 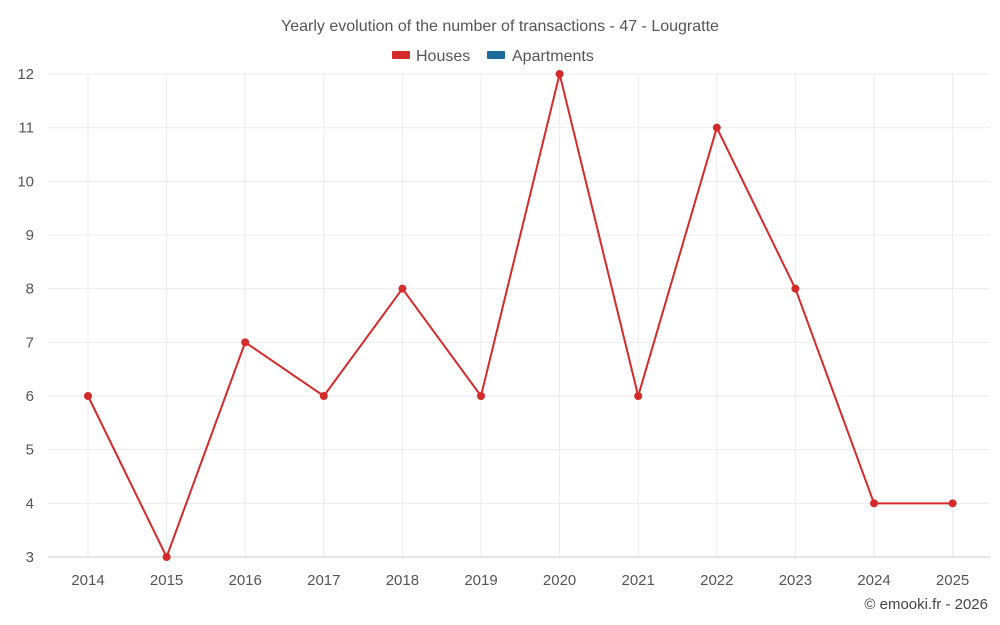 I want to click on credit-text: © emooki.fr - 2026, so click(x=926, y=604).